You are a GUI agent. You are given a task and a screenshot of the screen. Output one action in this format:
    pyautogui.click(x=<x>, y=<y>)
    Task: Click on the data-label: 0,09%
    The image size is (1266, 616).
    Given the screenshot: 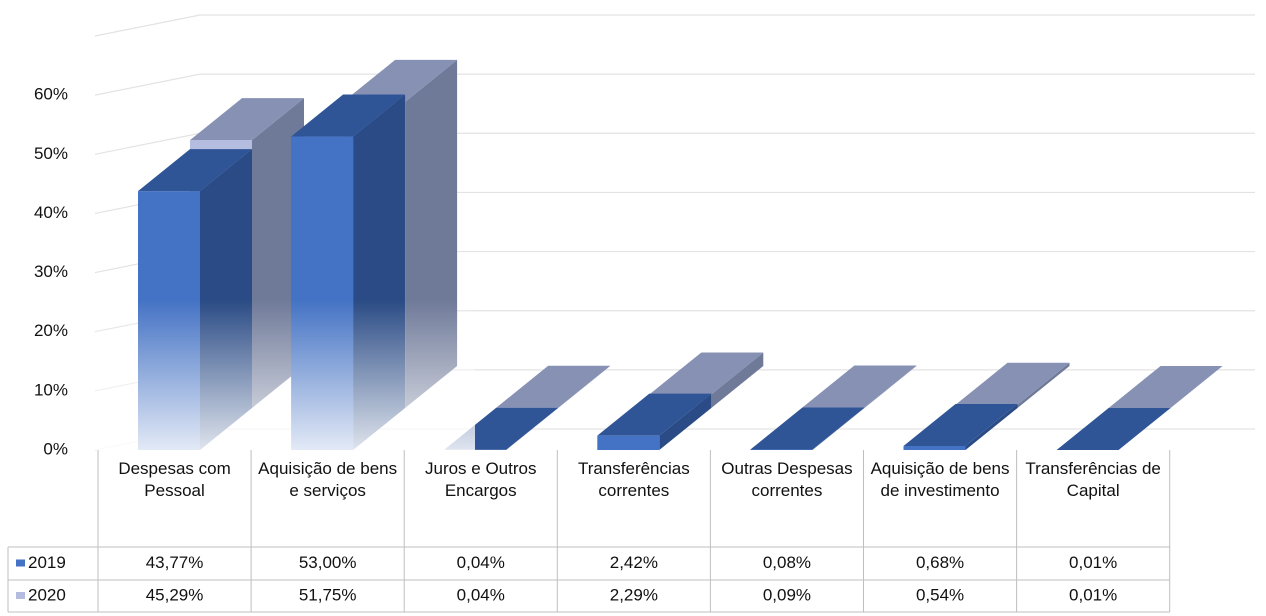 What is the action you would take?
    pyautogui.click(x=787, y=594)
    